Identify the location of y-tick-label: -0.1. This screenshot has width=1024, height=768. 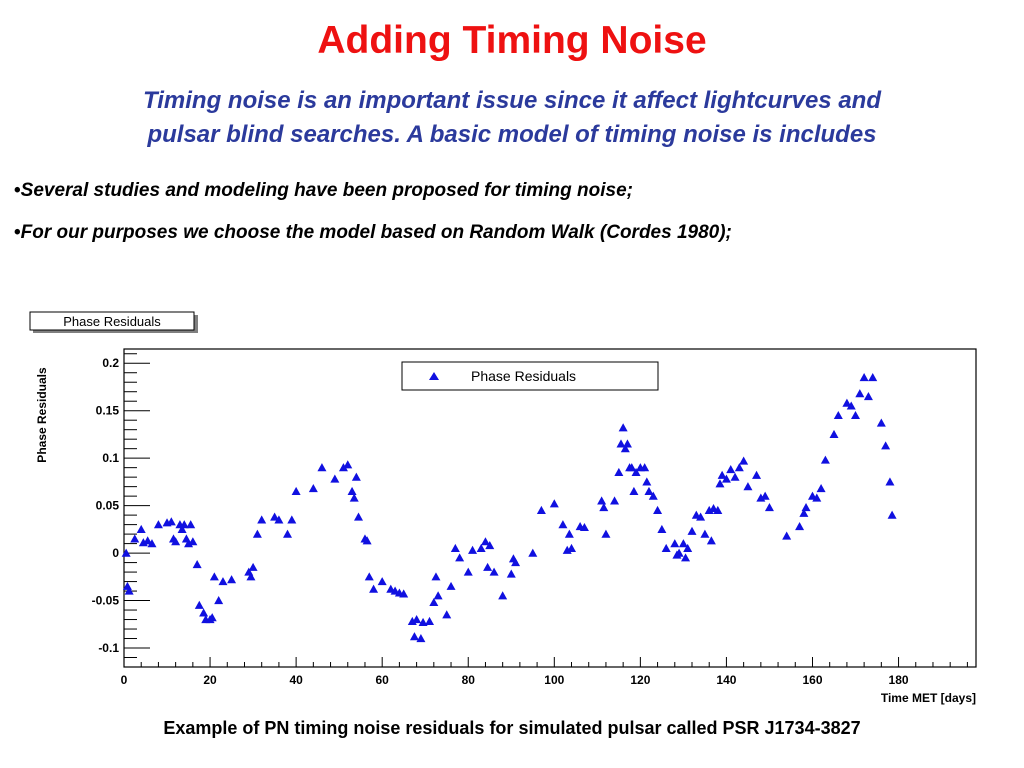
(108, 648).